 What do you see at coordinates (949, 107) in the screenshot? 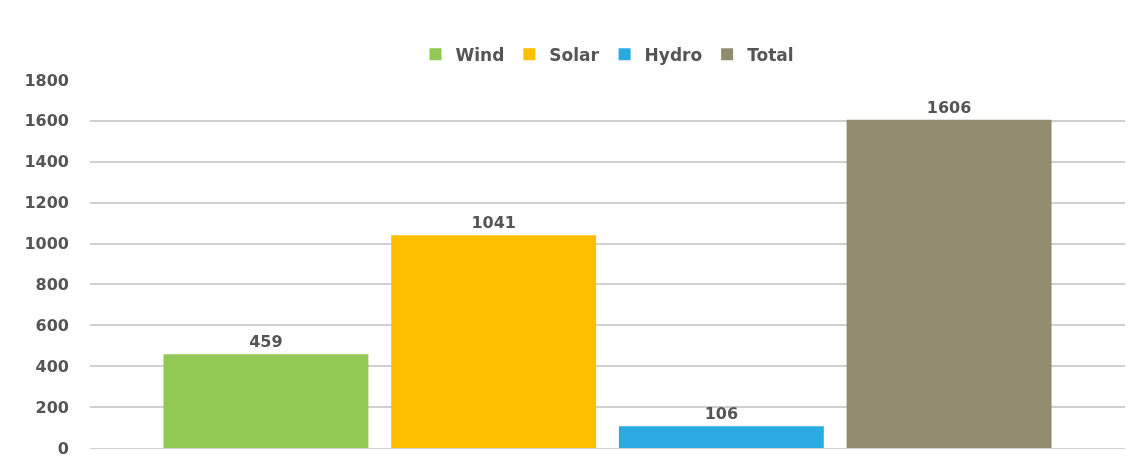
I see `data-label: 1606` at bounding box center [949, 107].